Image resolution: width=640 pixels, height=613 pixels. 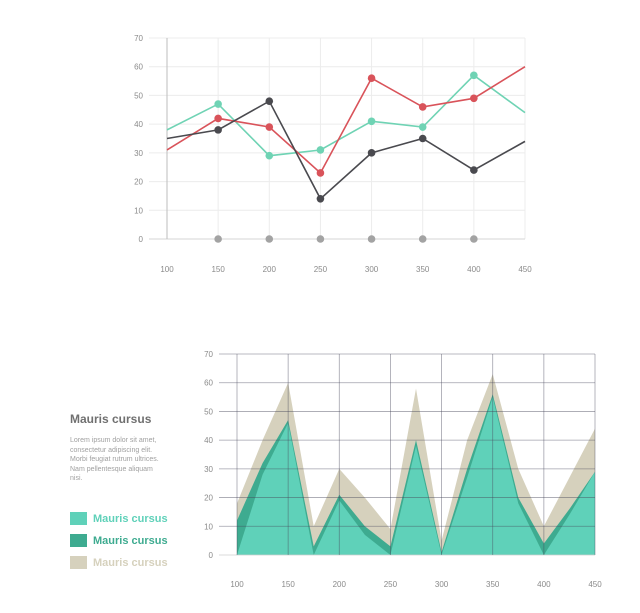 I want to click on legend-text-line-2: consectetur adipiscing elit., so click(x=111, y=450).